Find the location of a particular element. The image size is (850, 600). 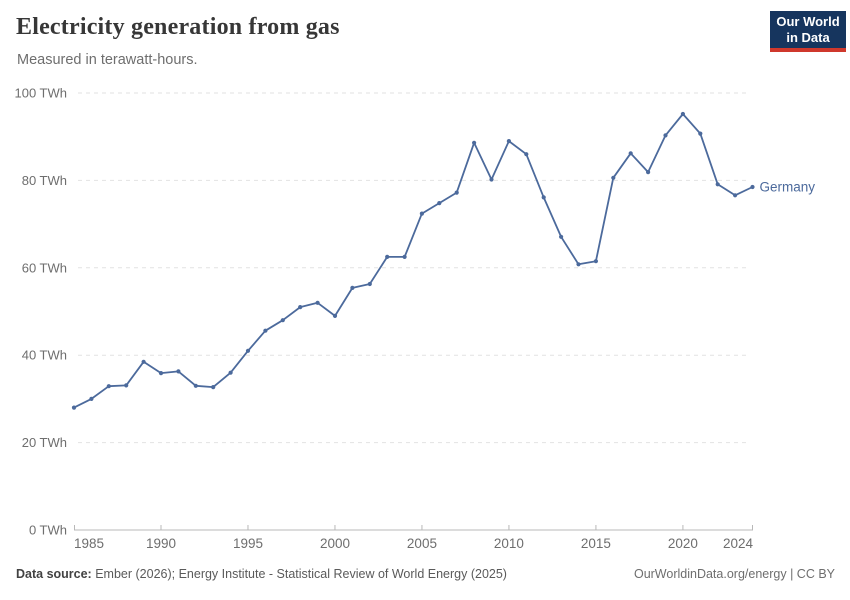

data-point-2000 is located at coordinates (335, 315).